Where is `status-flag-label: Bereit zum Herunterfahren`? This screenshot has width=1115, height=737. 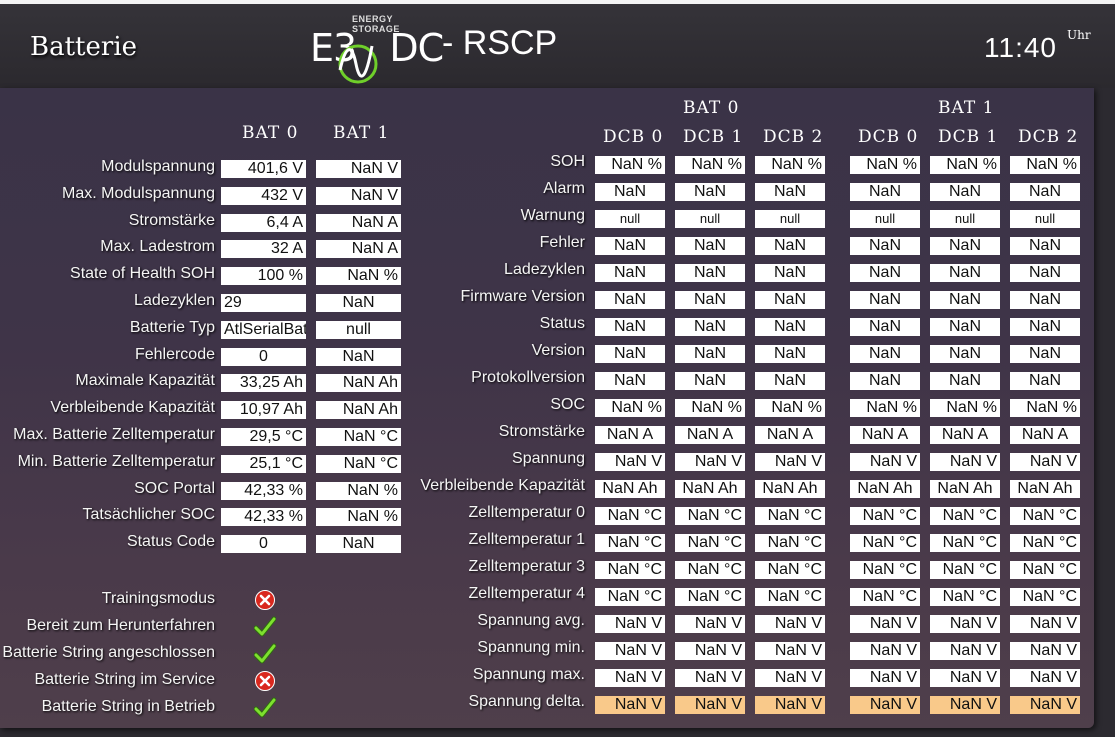 status-flag-label: Bereit zum Herunterfahren is located at coordinates (120, 625).